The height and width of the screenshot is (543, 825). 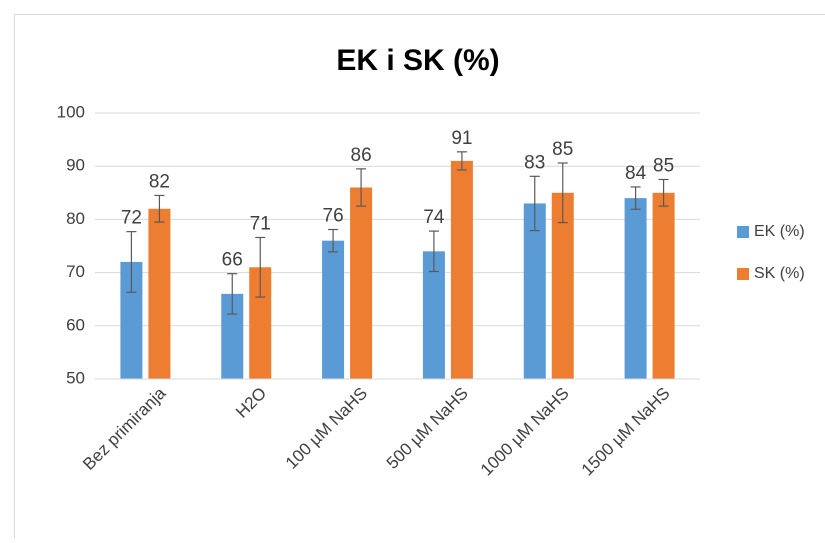 What do you see at coordinates (159, 181) in the screenshot?
I see `data-label: 82` at bounding box center [159, 181].